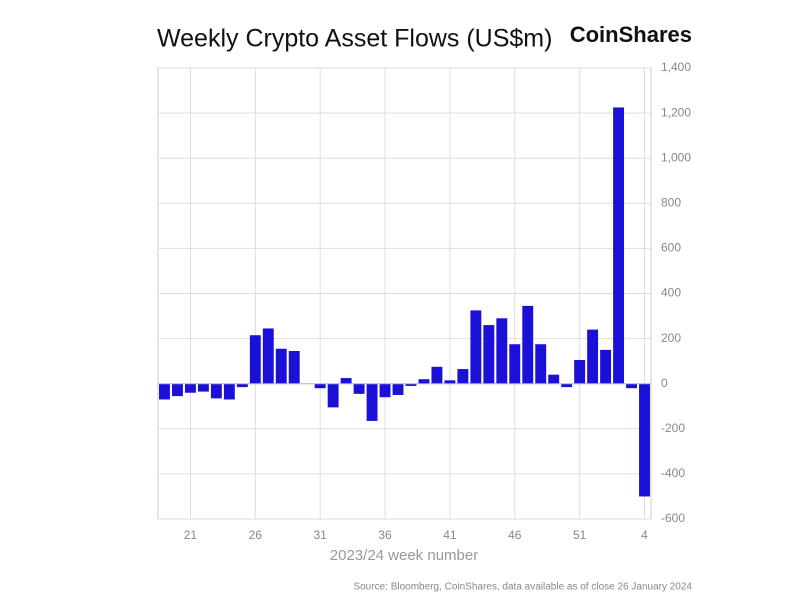 The image size is (800, 600). Describe the element at coordinates (676, 157) in the screenshot. I see `y-tick-label: 1,000` at that location.